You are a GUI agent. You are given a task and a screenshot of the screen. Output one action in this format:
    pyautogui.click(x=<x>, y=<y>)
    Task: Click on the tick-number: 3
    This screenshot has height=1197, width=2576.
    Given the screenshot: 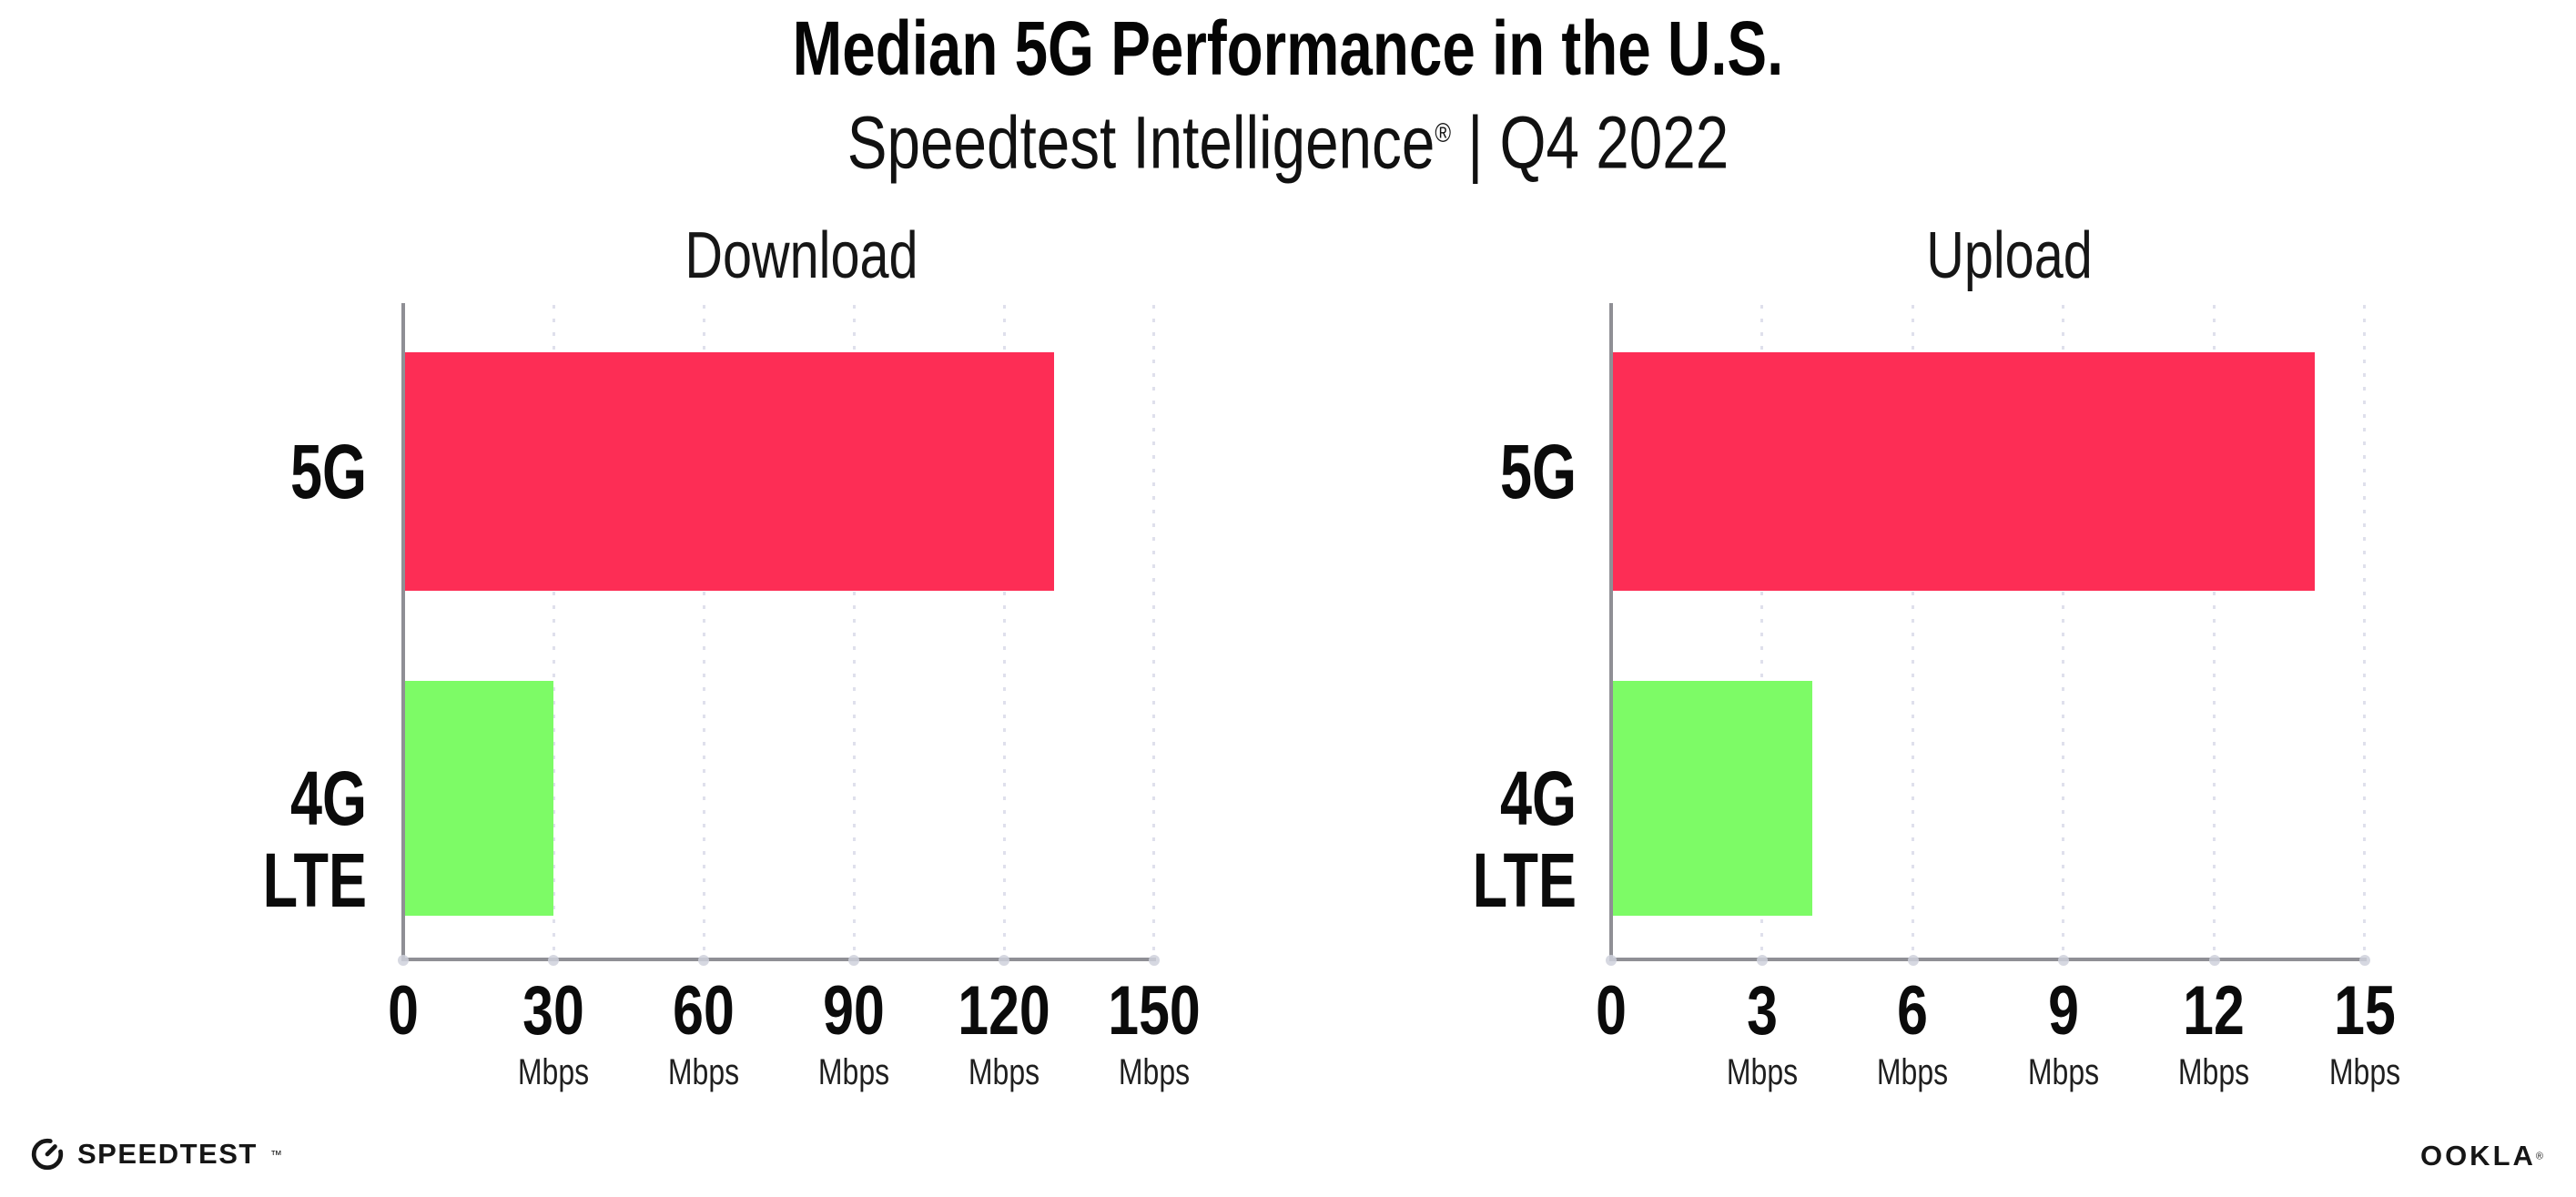 What is the action you would take?
    pyautogui.click(x=1762, y=1011)
    